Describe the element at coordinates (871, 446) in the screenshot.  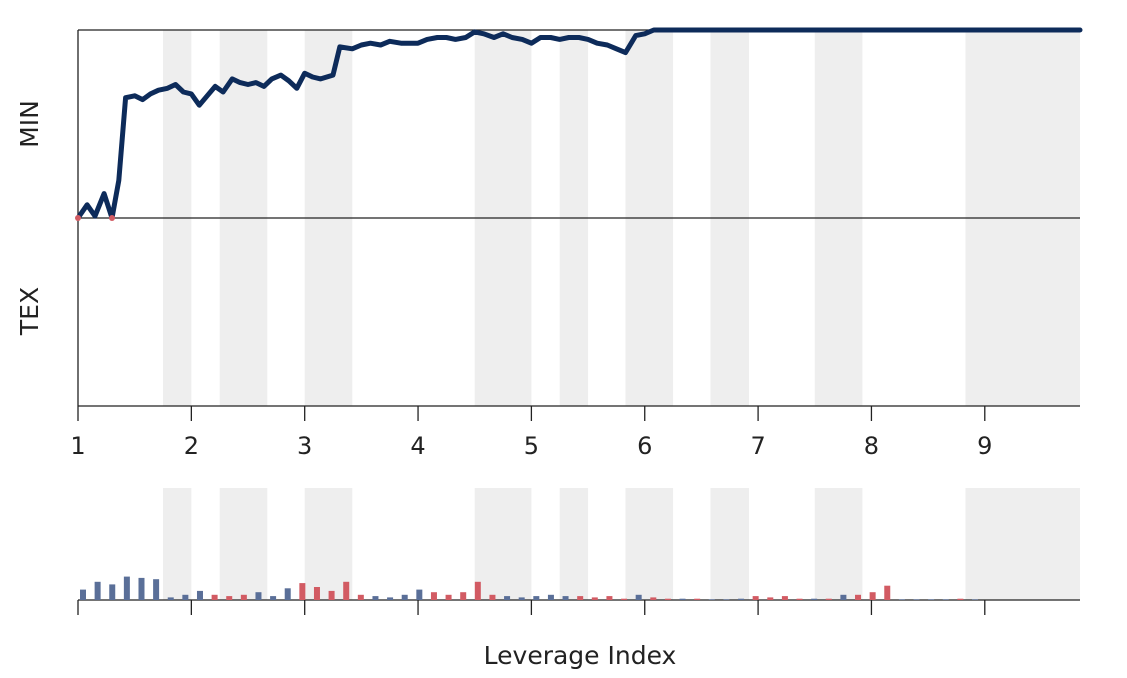
I see `x-tick-label-8: 8` at that location.